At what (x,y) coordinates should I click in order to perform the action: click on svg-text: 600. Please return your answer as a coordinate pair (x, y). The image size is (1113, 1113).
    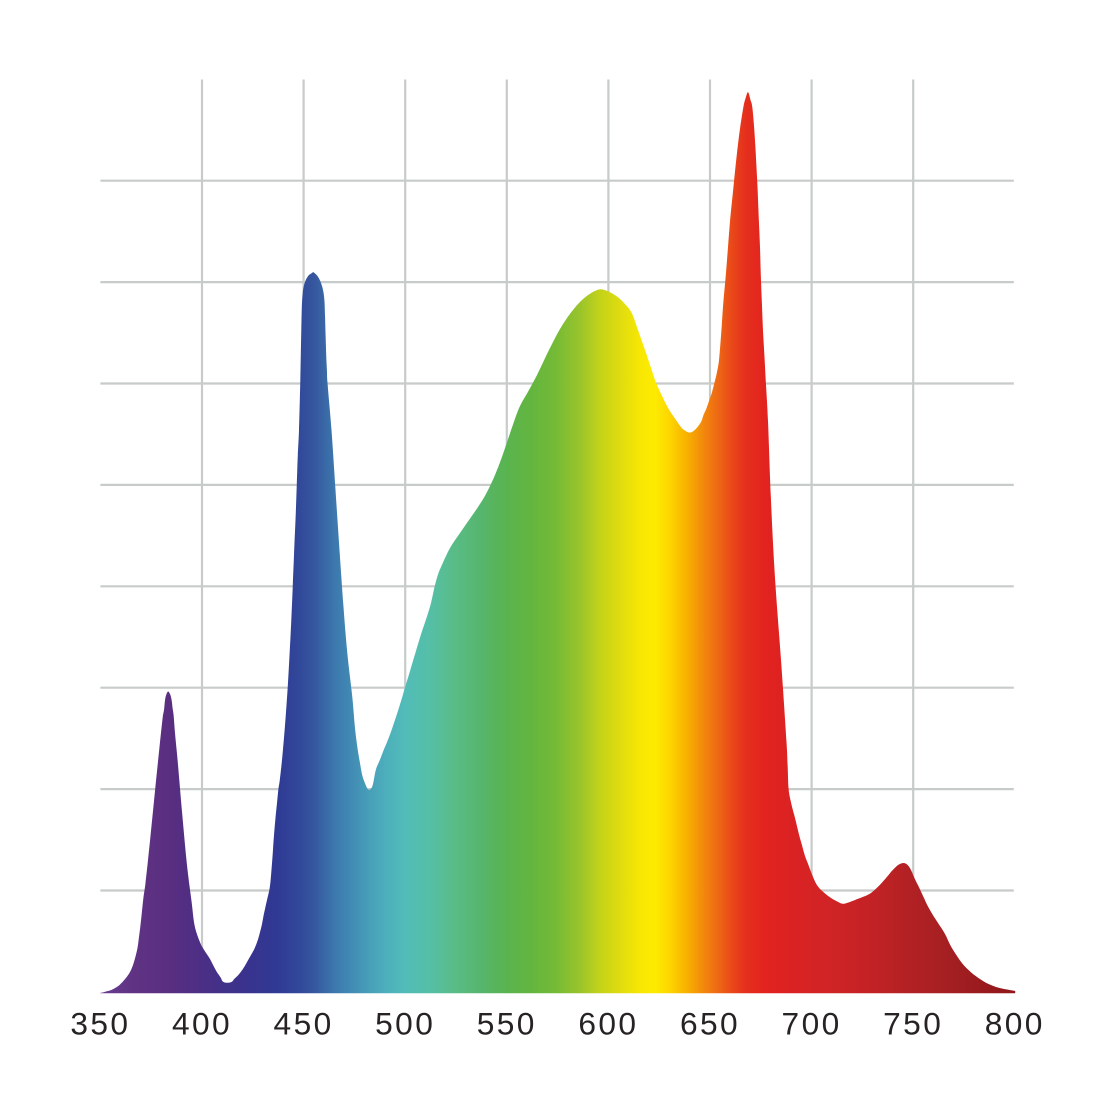
    Looking at the image, I should click on (608, 1023).